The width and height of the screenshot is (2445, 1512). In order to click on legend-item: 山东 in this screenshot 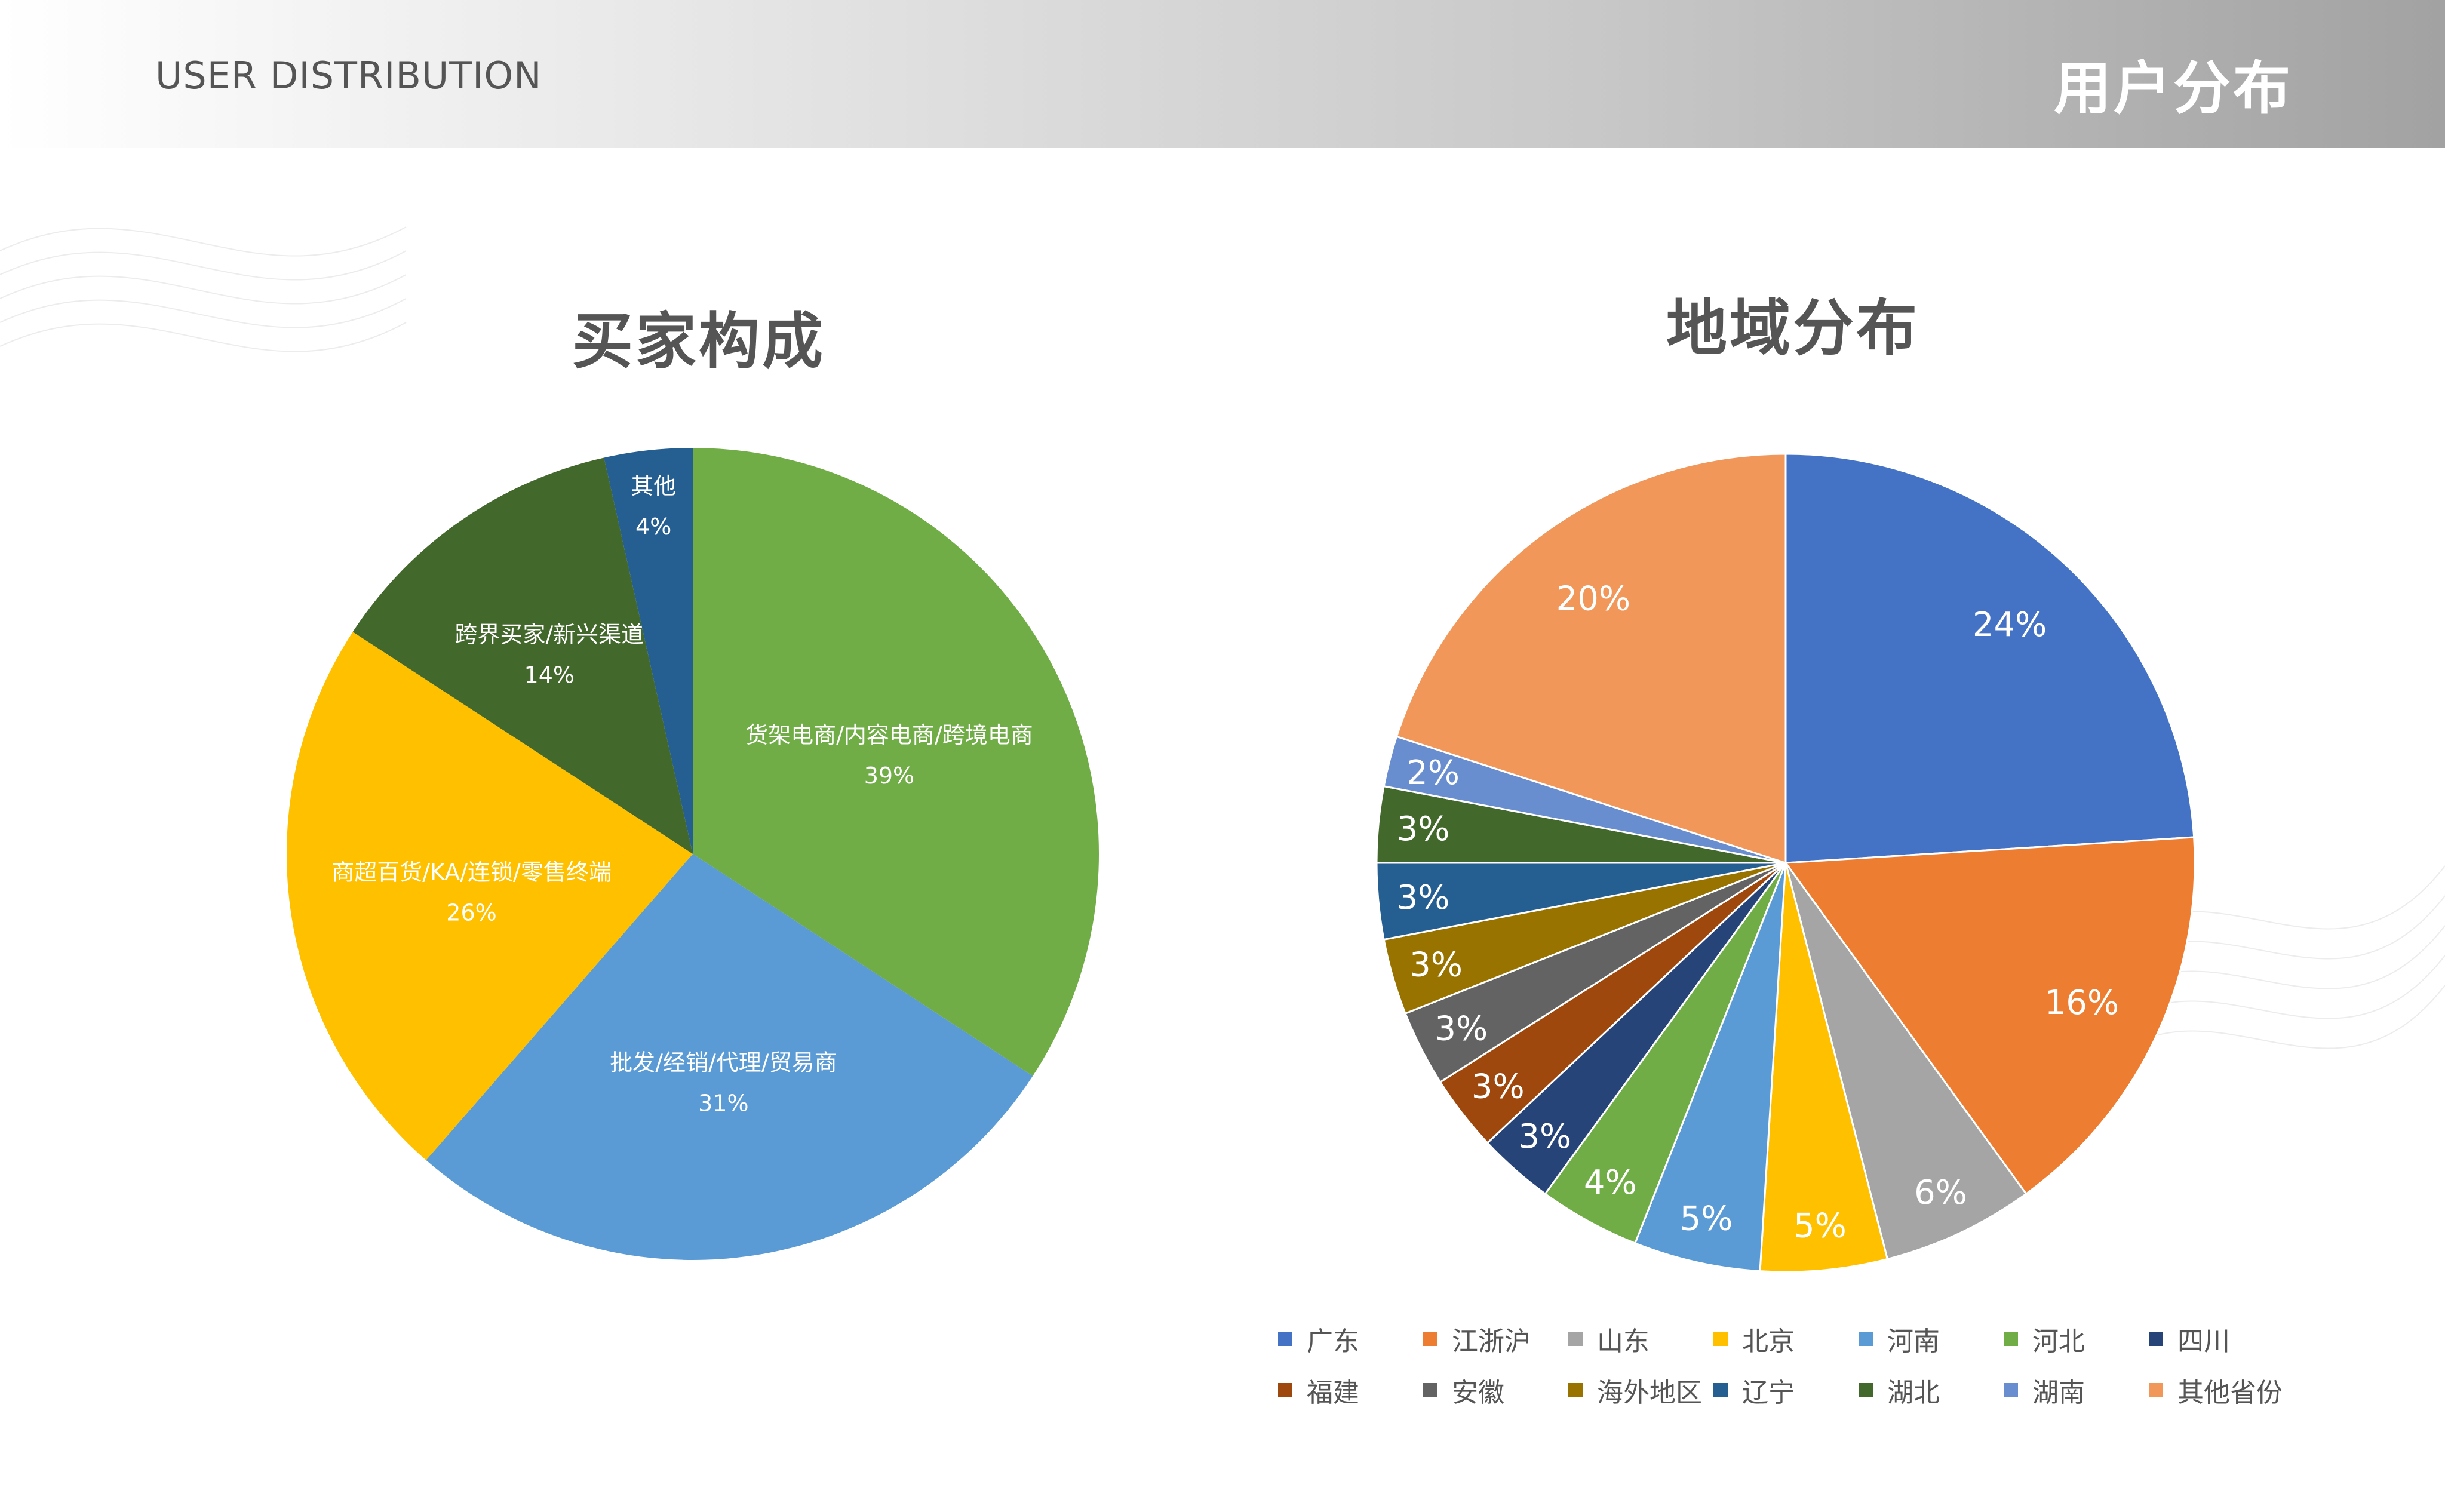, I will do `click(1640, 1339)`.